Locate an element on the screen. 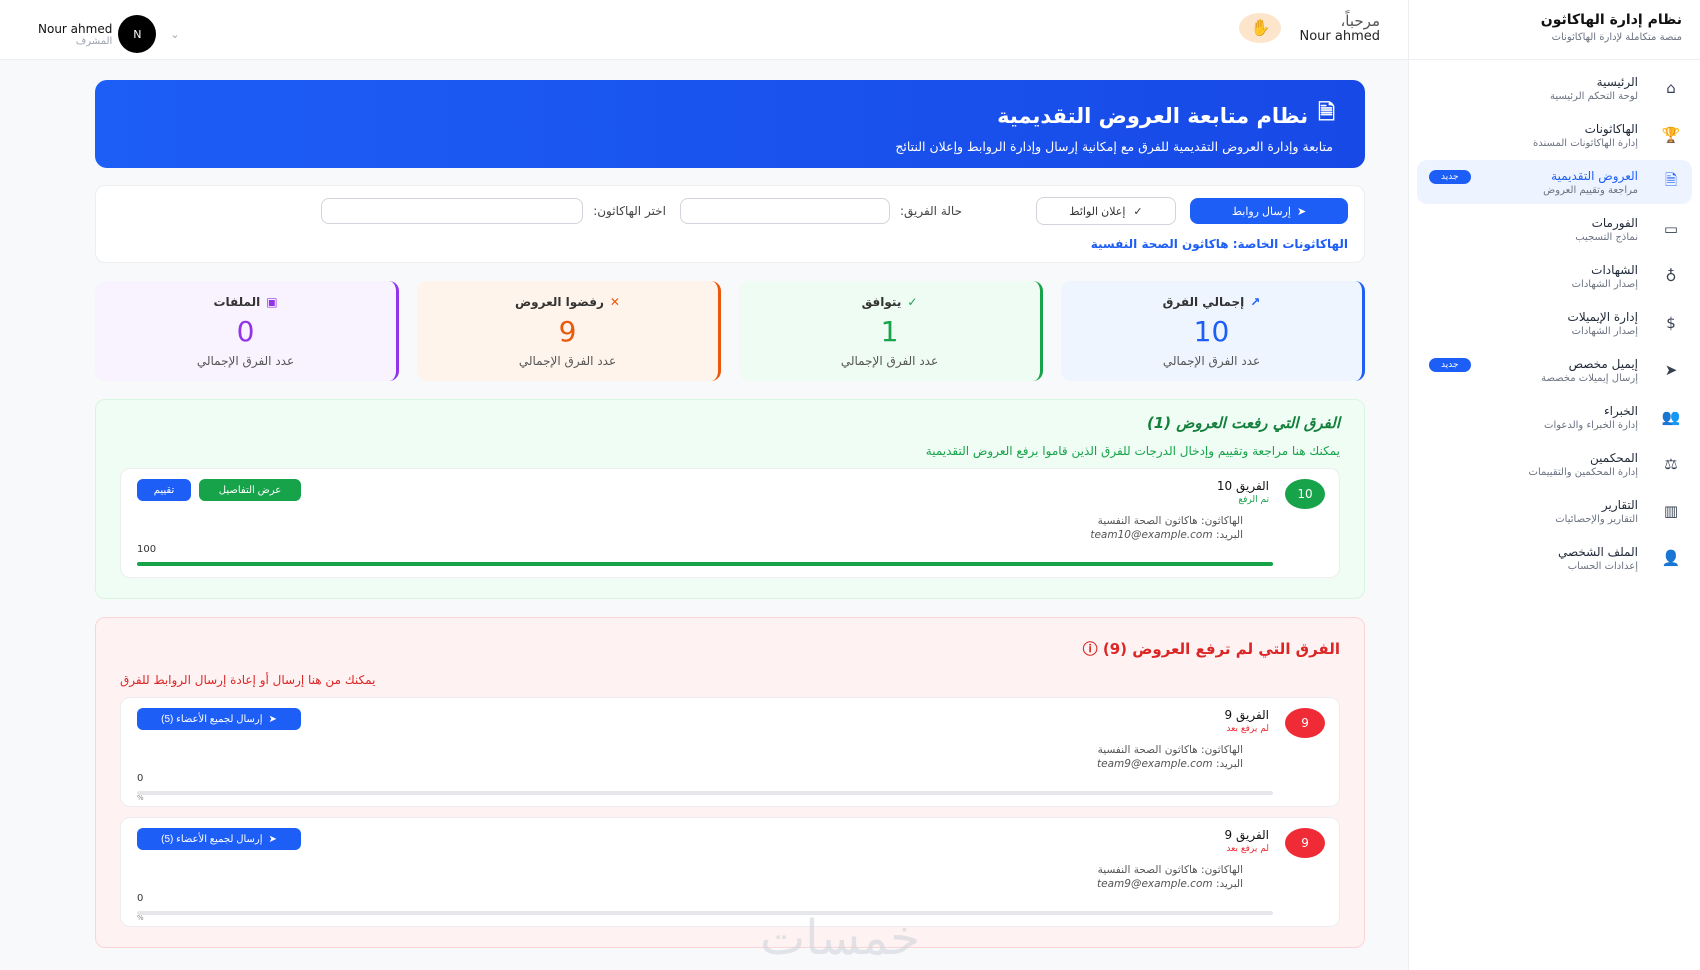 The image size is (1700, 970). home-icon: ⌂ is located at coordinates (1671, 88).